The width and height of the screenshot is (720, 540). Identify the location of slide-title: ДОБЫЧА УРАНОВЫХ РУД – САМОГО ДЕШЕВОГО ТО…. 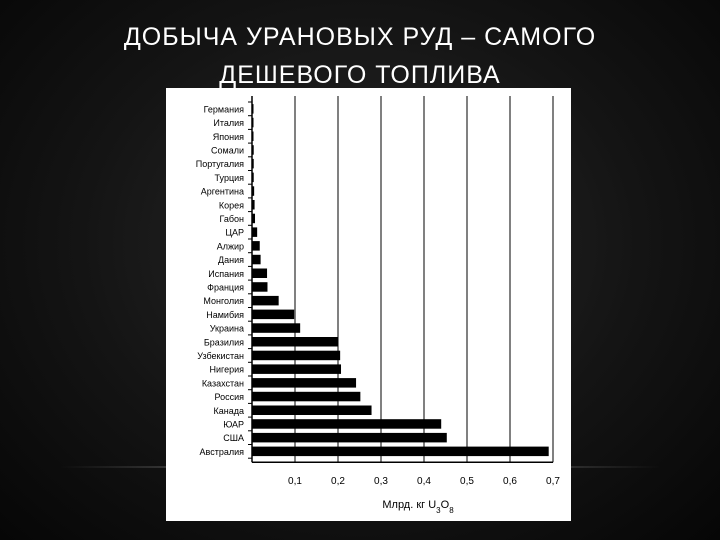
(360, 56).